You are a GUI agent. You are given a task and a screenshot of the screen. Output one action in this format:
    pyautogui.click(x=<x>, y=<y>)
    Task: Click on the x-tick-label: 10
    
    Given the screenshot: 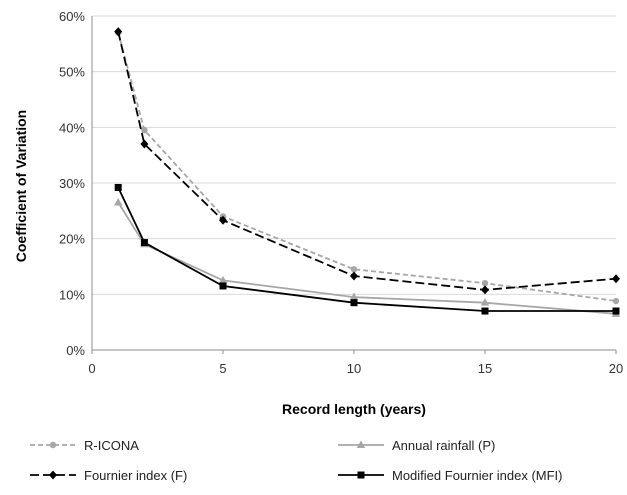 What is the action you would take?
    pyautogui.click(x=354, y=368)
    